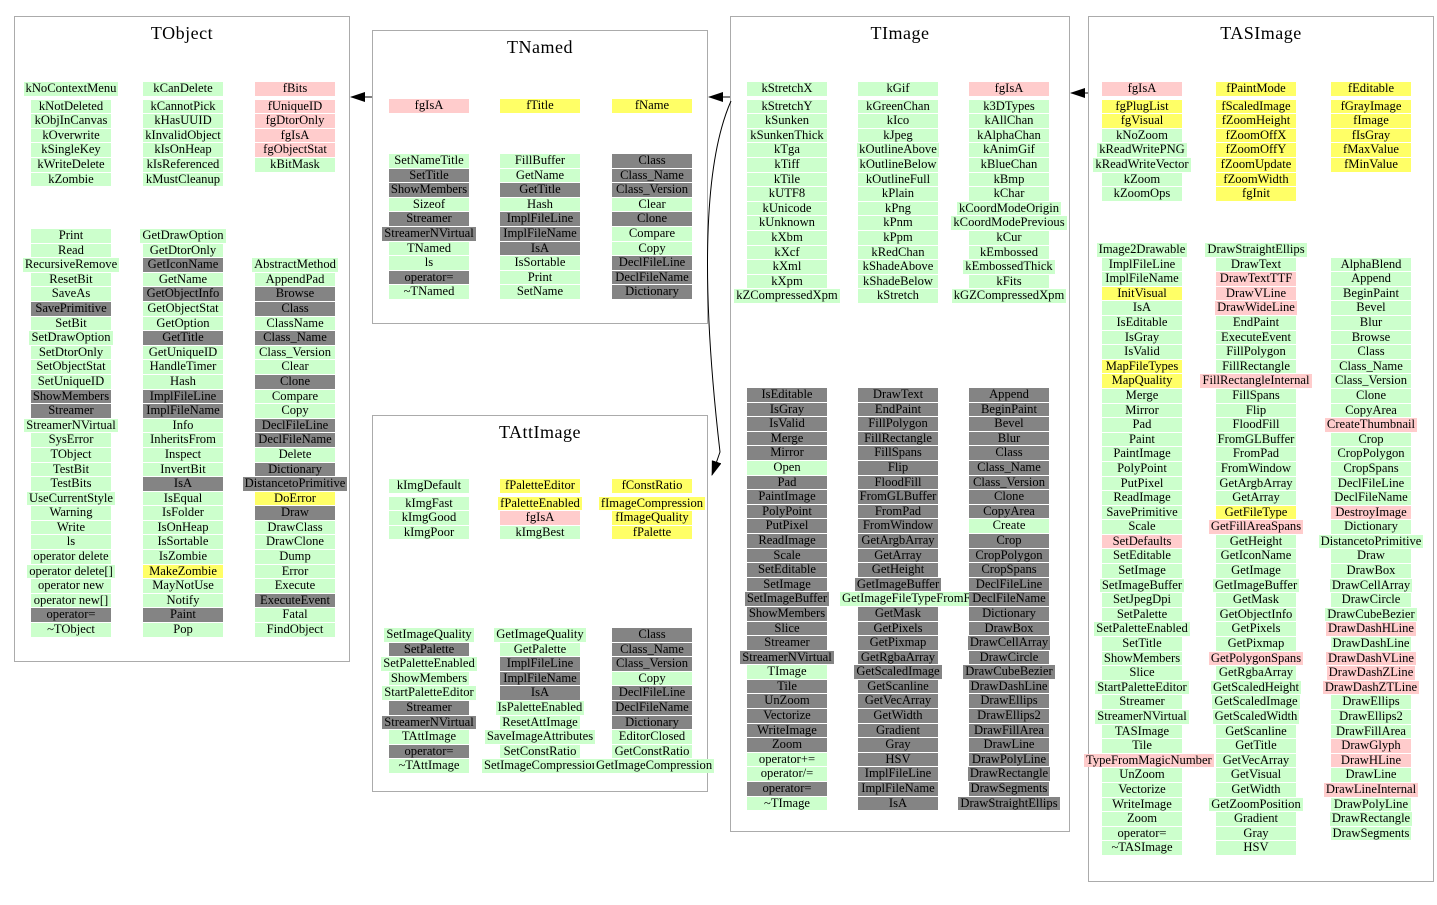 The height and width of the screenshot is (905, 1437). What do you see at coordinates (540, 693) in the screenshot?
I see `member-item: IsA` at bounding box center [540, 693].